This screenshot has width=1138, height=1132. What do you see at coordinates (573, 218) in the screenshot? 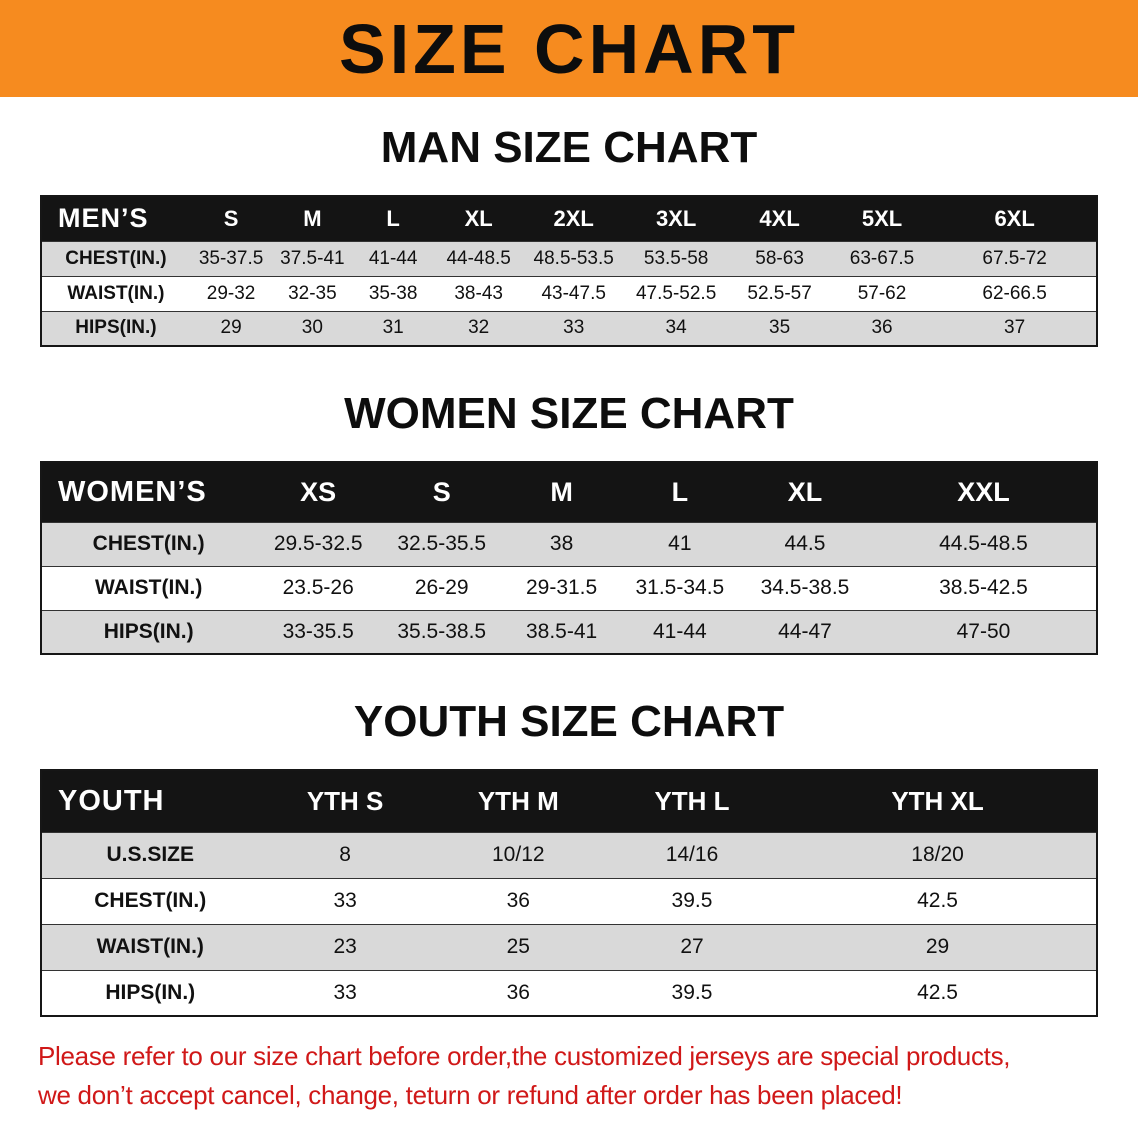
I see `column-header: 2XL` at bounding box center [573, 218].